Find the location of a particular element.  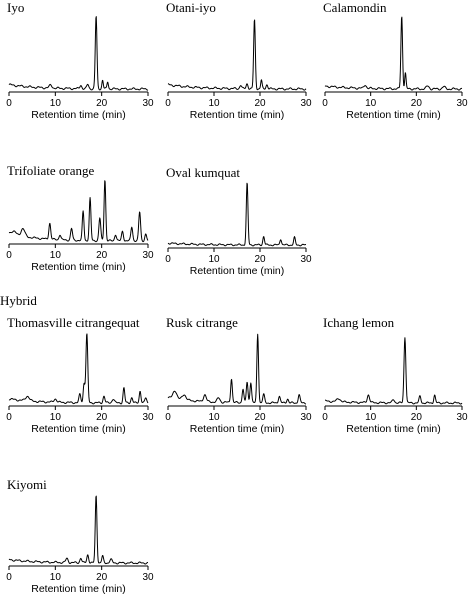

chromatogram-panel: Iyo 0 10 20 30 Retention time (min) is located at coordinates (80, 60).